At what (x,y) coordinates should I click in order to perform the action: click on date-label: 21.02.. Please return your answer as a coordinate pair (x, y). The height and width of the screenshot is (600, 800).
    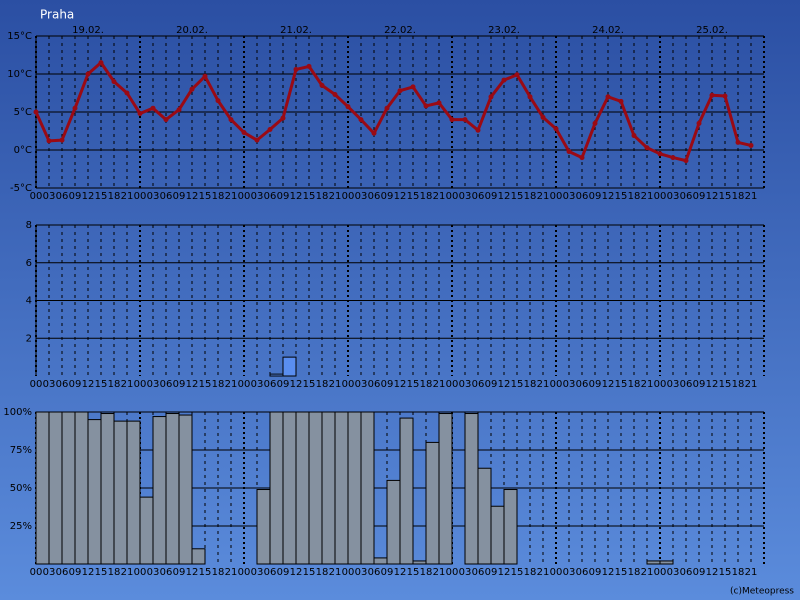
    Looking at the image, I should click on (296, 30).